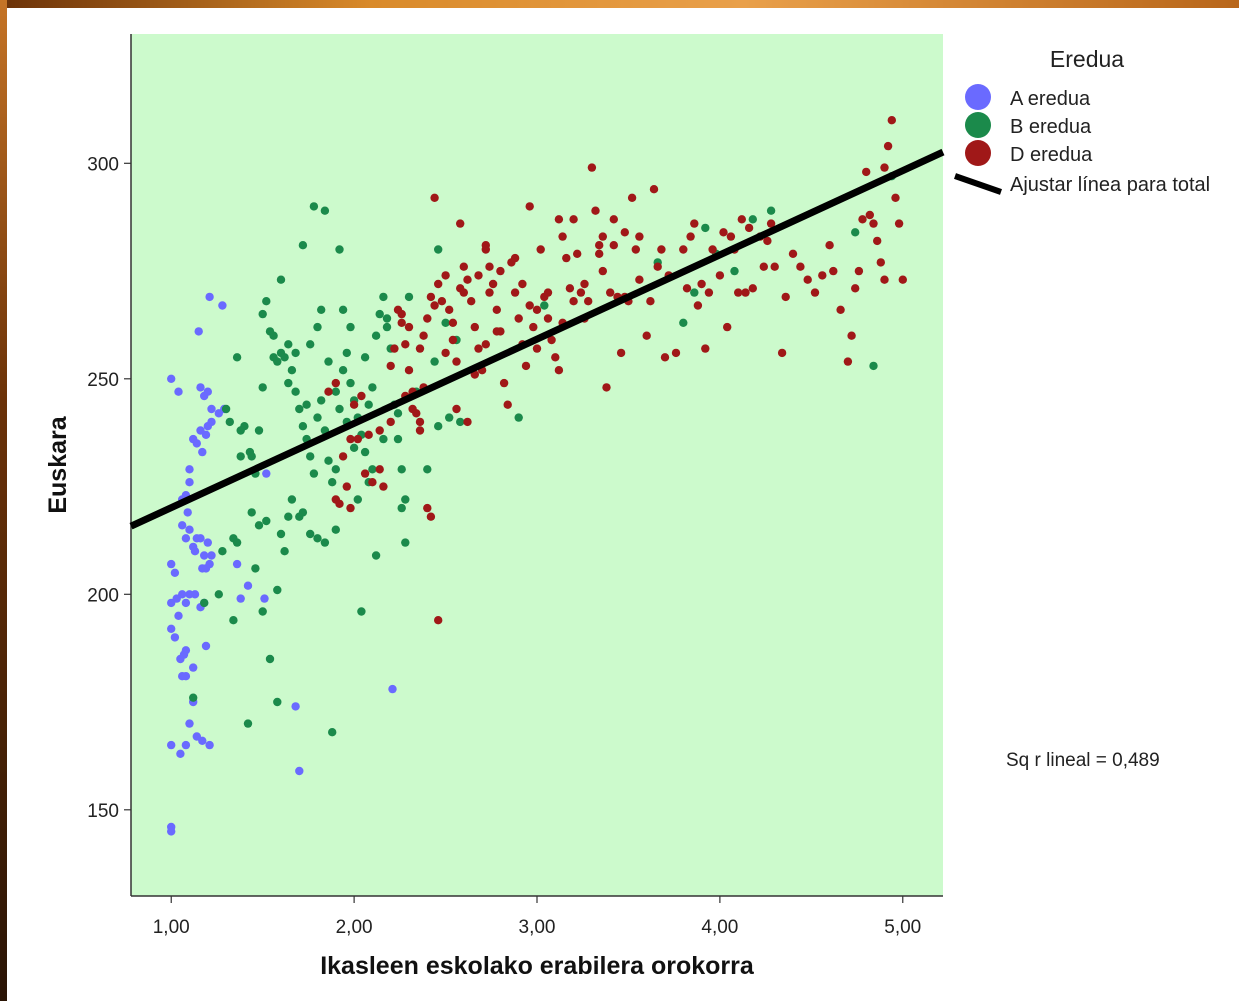 This screenshot has height=1001, width=1239. What do you see at coordinates (978, 184) in the screenshot?
I see `legend-marker-fit-line` at bounding box center [978, 184].